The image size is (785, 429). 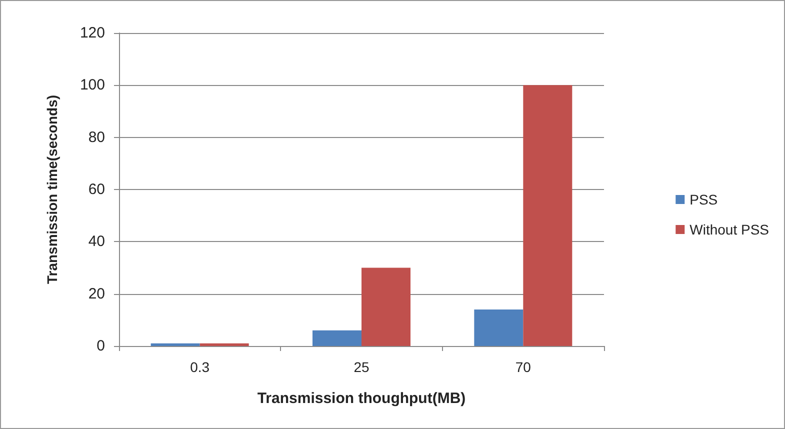 I want to click on y-tick-label: 120, so click(x=92, y=33).